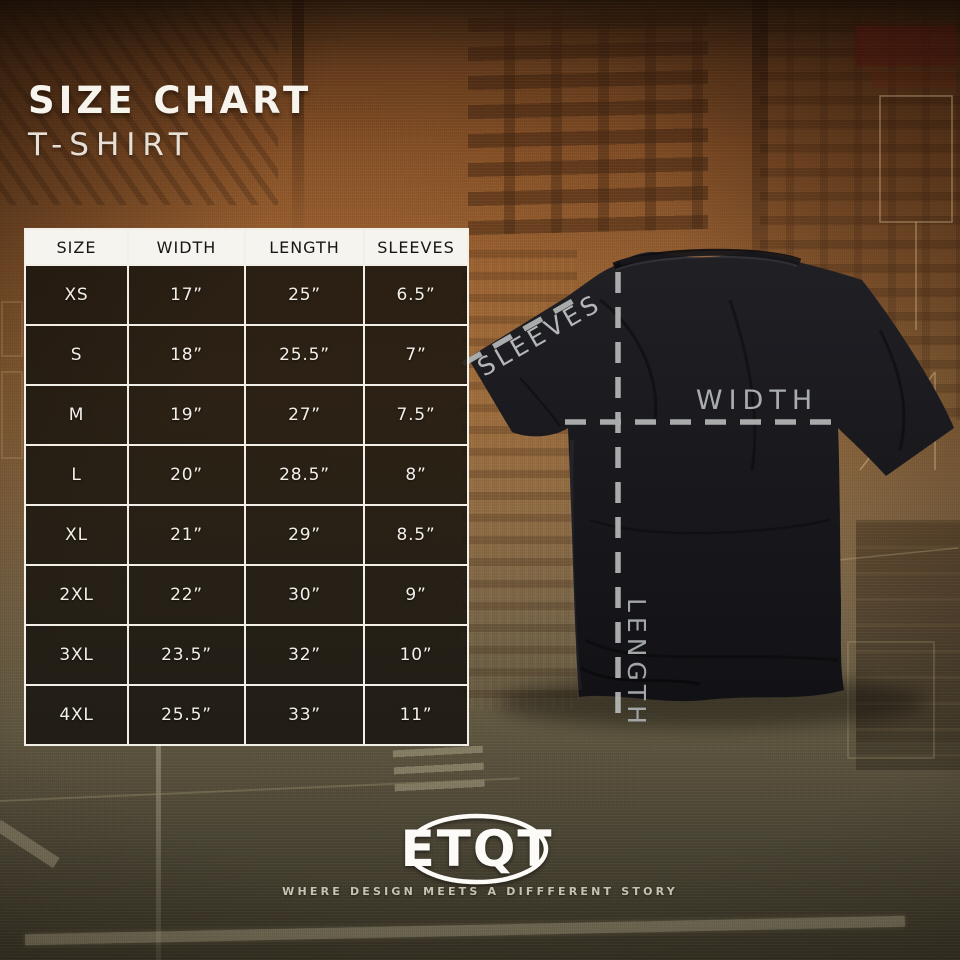  I want to click on sleeves-cell: 8”, so click(416, 475).